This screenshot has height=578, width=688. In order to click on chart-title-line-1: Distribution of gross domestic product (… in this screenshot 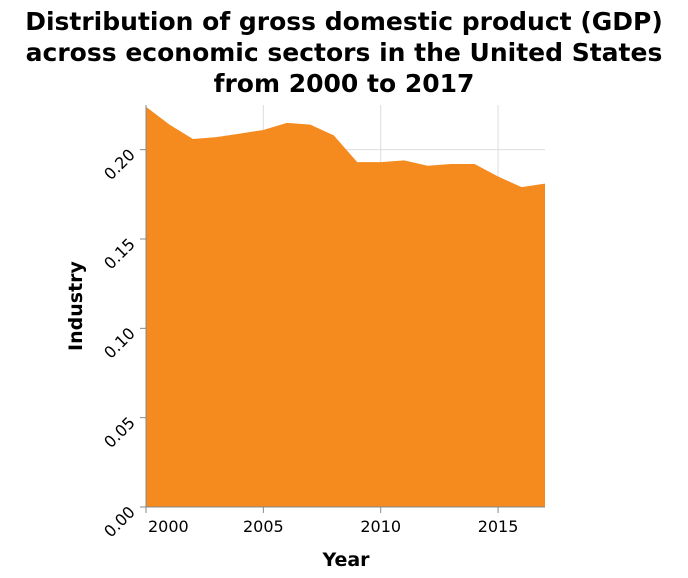, I will do `click(344, 21)`.